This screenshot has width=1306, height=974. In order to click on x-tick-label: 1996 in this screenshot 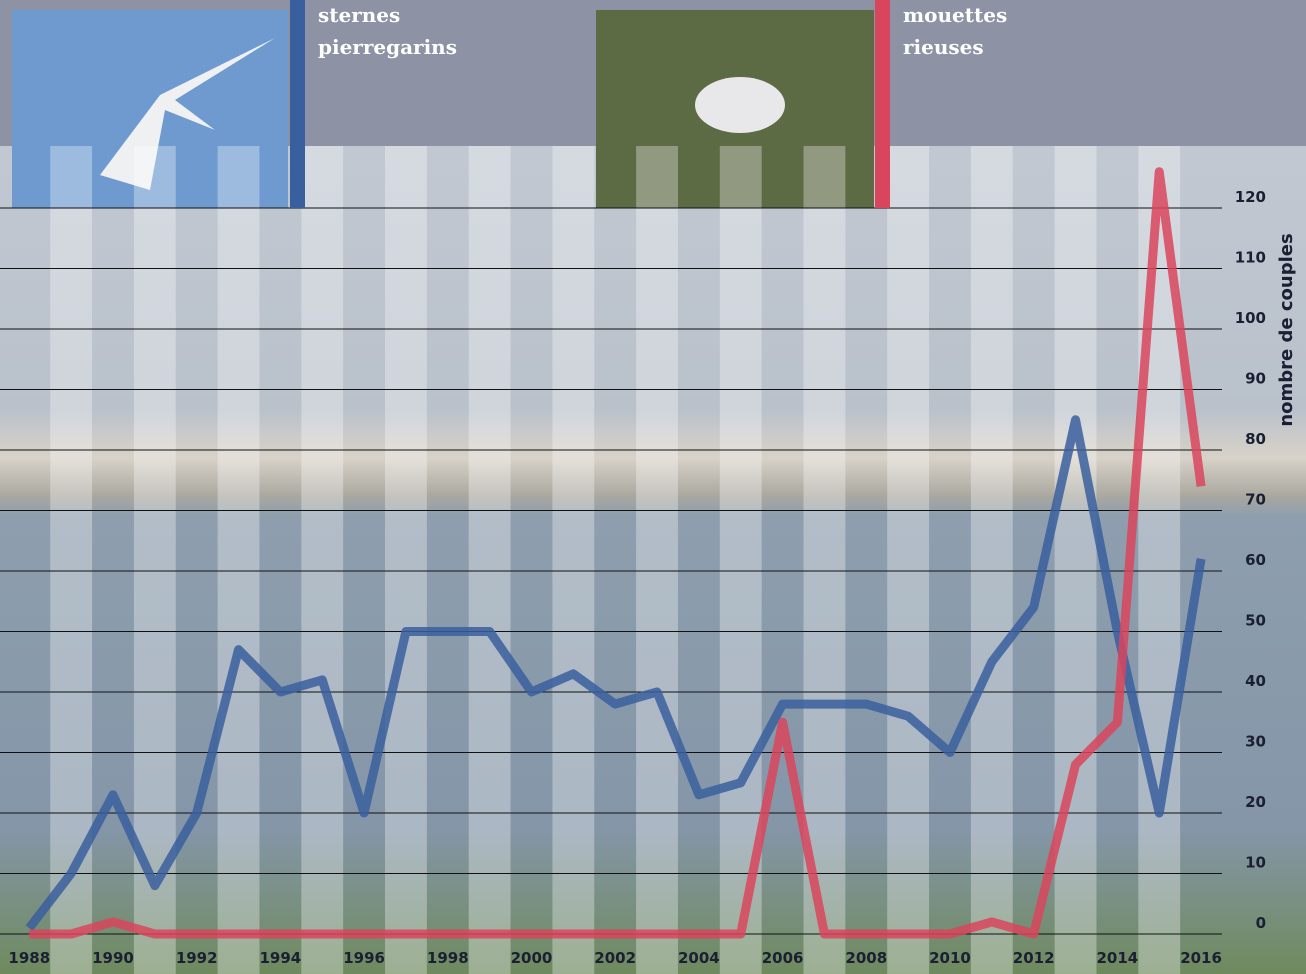, I will do `click(364, 958)`.